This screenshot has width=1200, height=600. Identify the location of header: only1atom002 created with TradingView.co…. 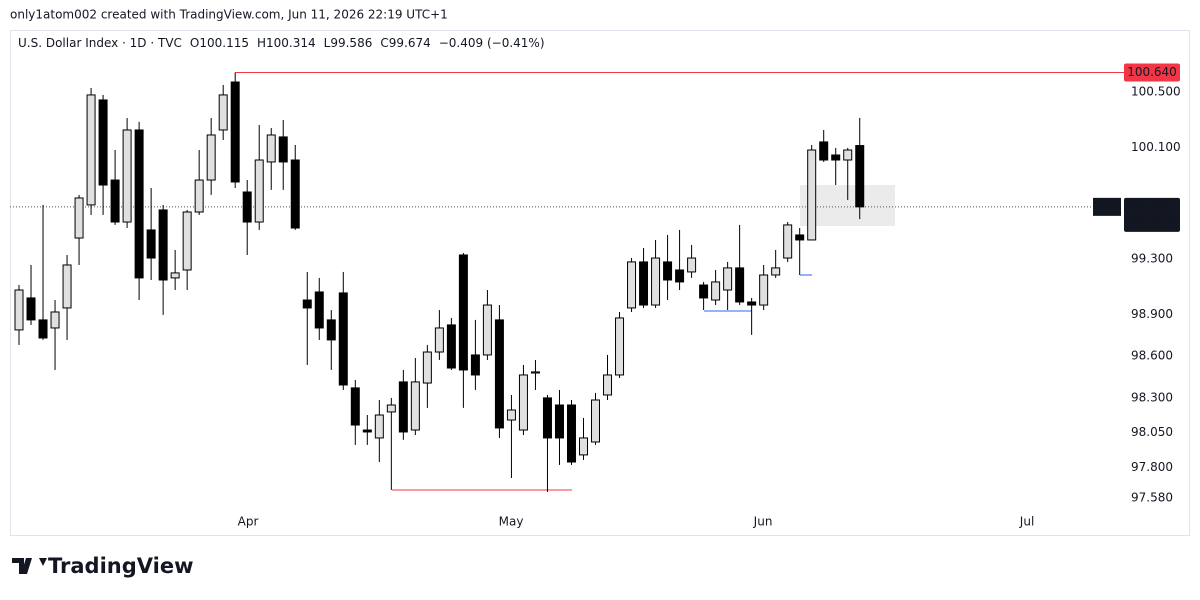
(229, 15).